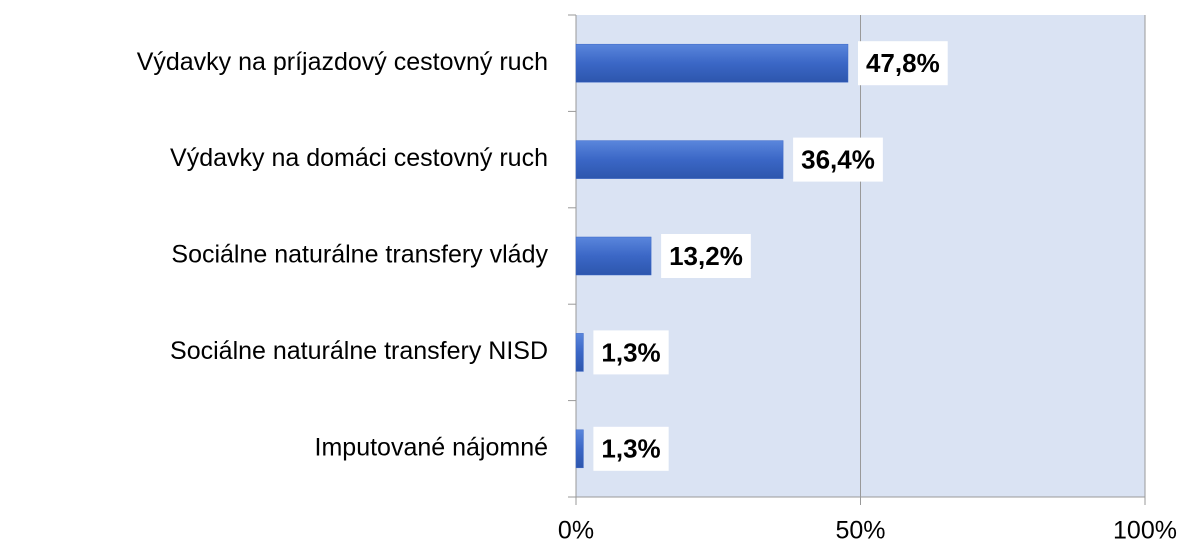 This screenshot has height=554, width=1188. I want to click on y-tick-label: Sociálne naturálne transfery NISD, so click(359, 351).